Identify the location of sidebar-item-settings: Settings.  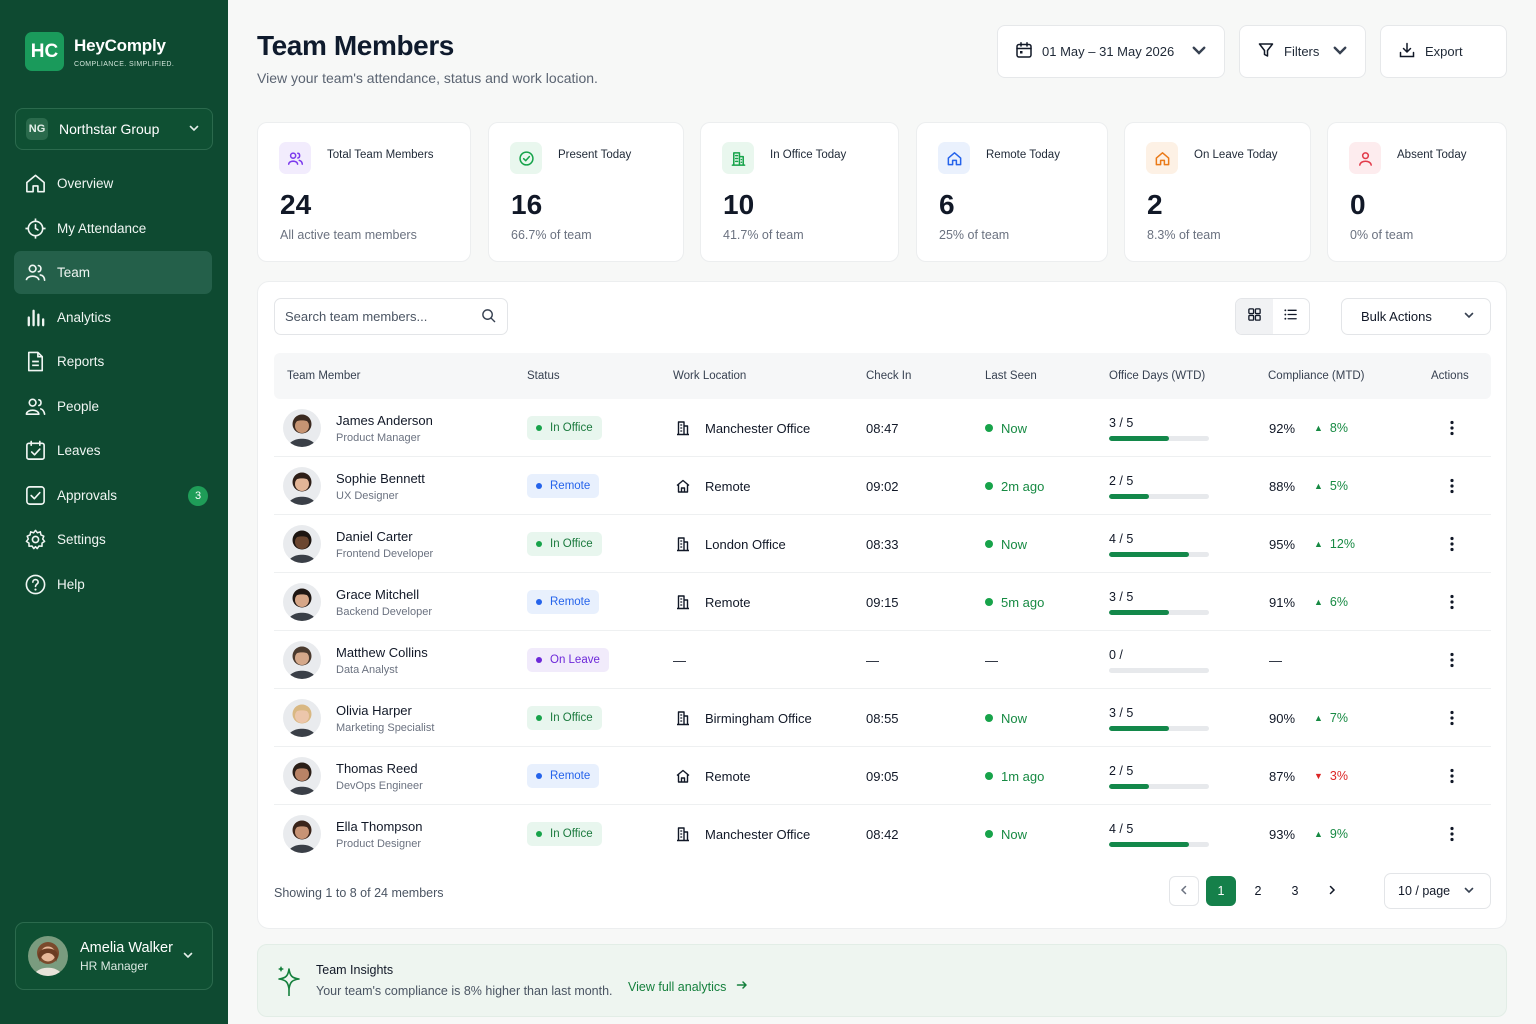
(113, 539).